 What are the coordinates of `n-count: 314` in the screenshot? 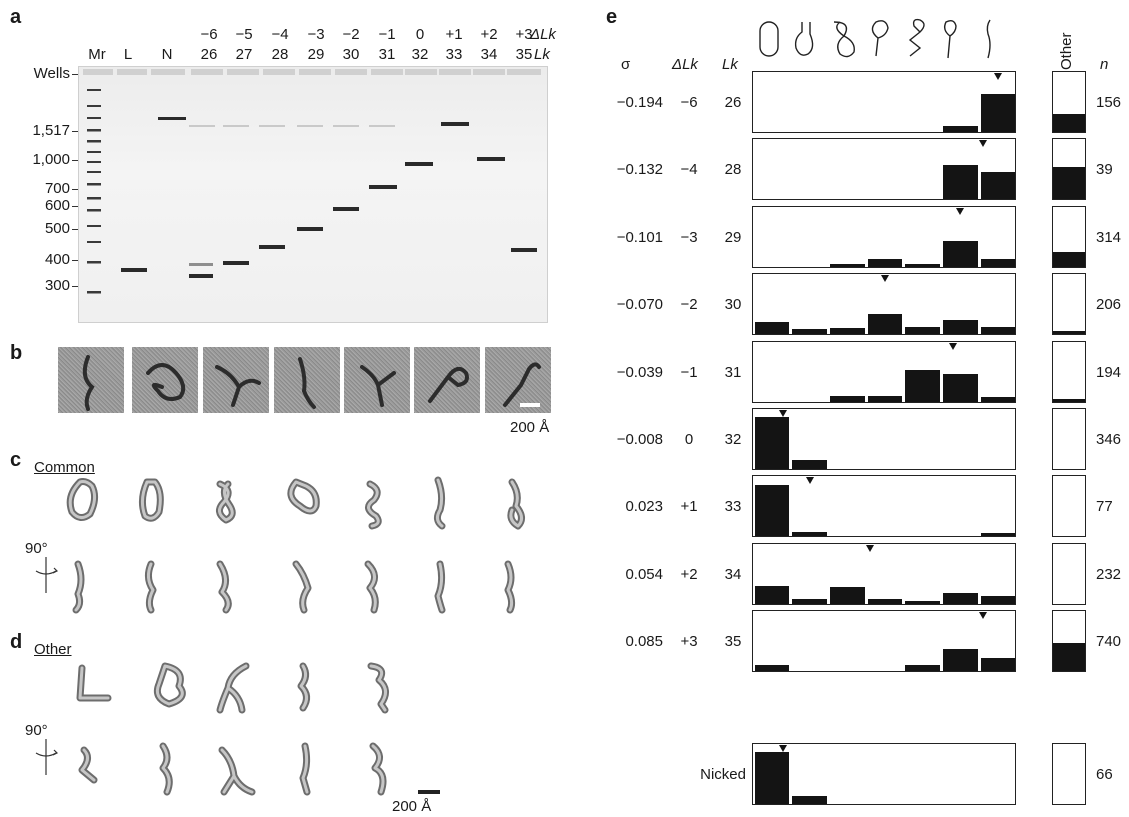 It's located at (1109, 237).